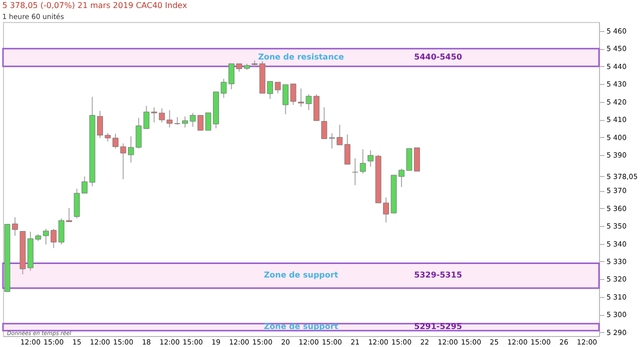 This screenshot has width=640, height=347. I want to click on chart-title: 5 378,05 (-0,07%) 21 mars 2019 CAC40 Index, so click(95, 5).